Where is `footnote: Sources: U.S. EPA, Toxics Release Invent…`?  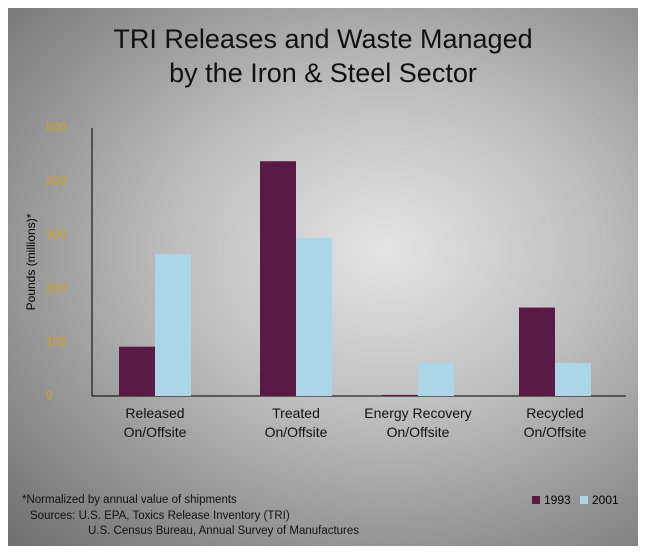 footnote: Sources: U.S. EPA, Toxics Release Invent… is located at coordinates (160, 516).